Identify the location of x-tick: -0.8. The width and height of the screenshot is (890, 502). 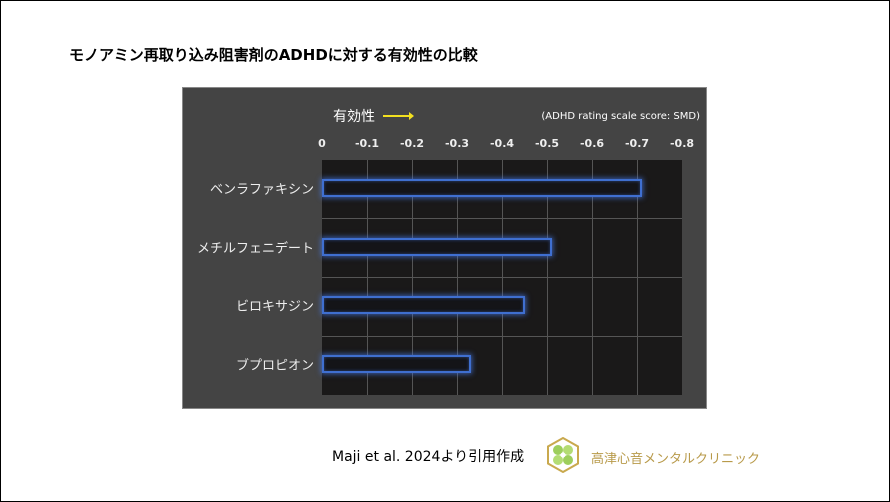
(682, 143).